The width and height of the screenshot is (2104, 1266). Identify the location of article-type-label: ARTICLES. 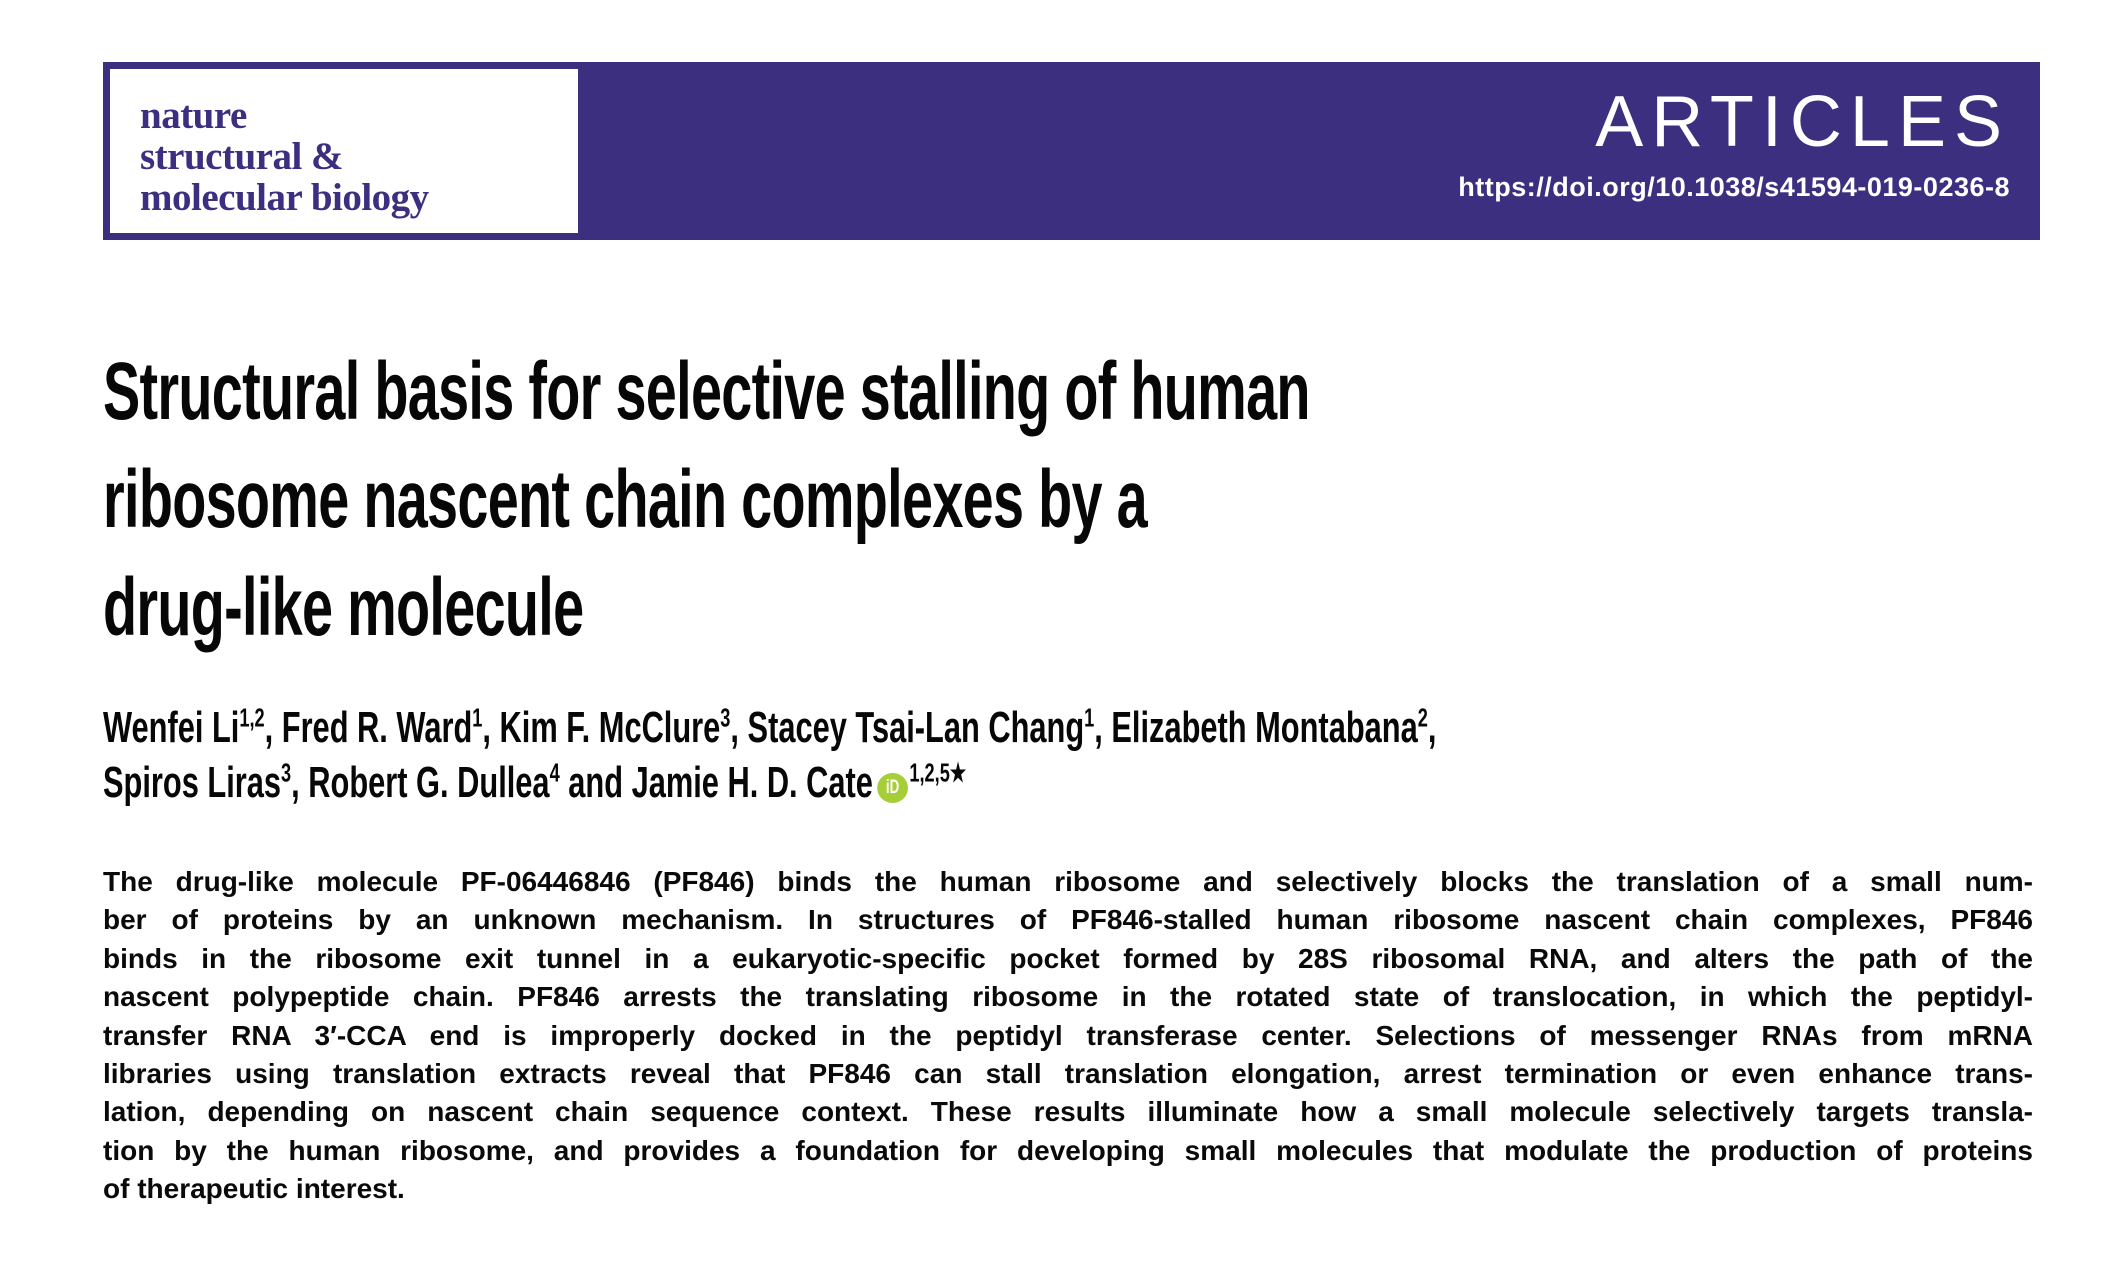
(1802, 122).